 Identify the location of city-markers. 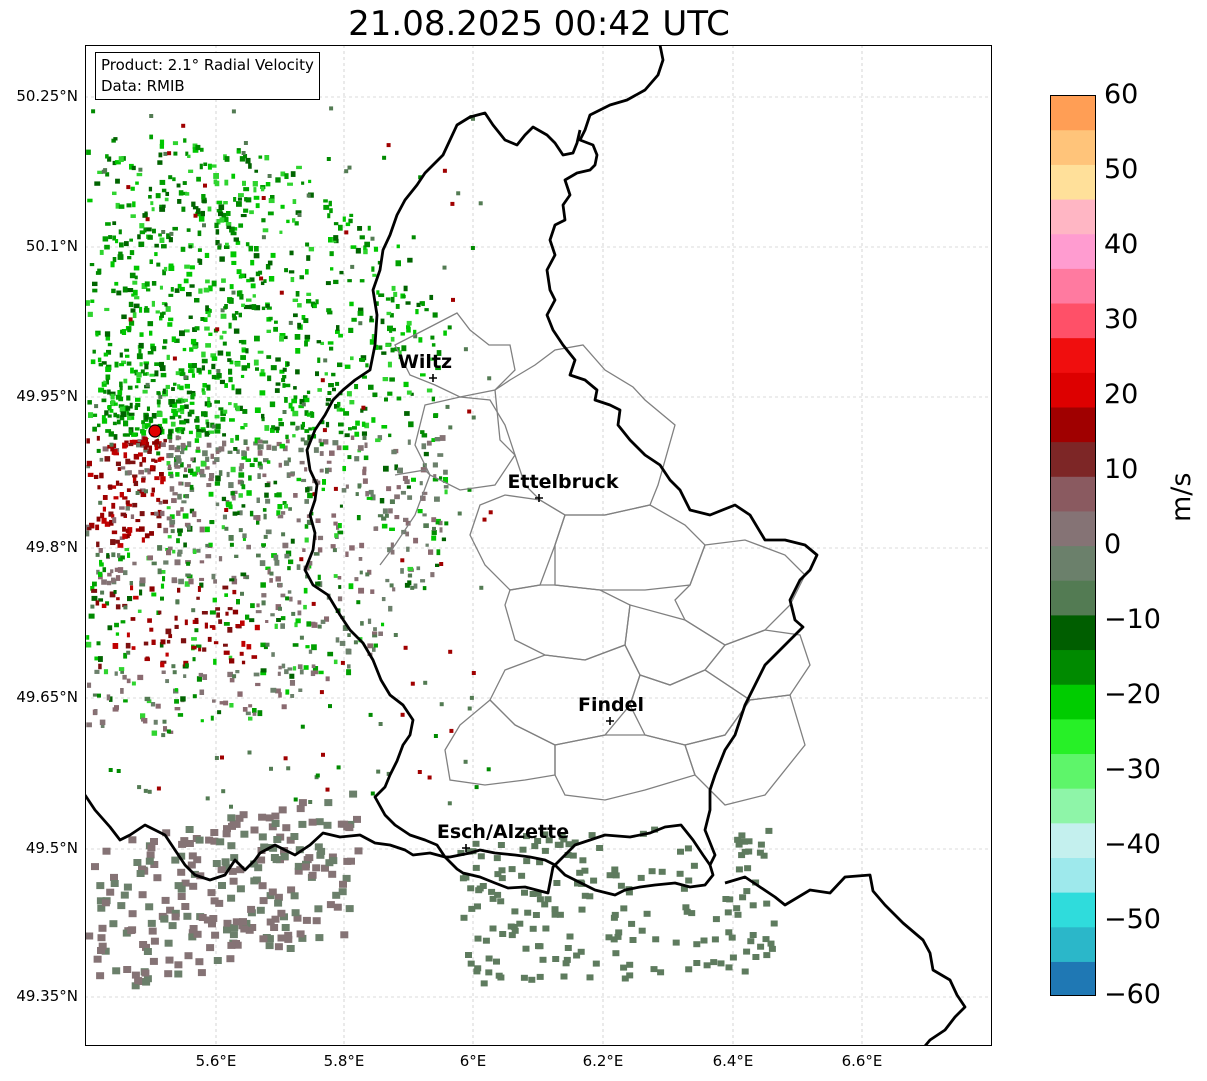
(521, 613).